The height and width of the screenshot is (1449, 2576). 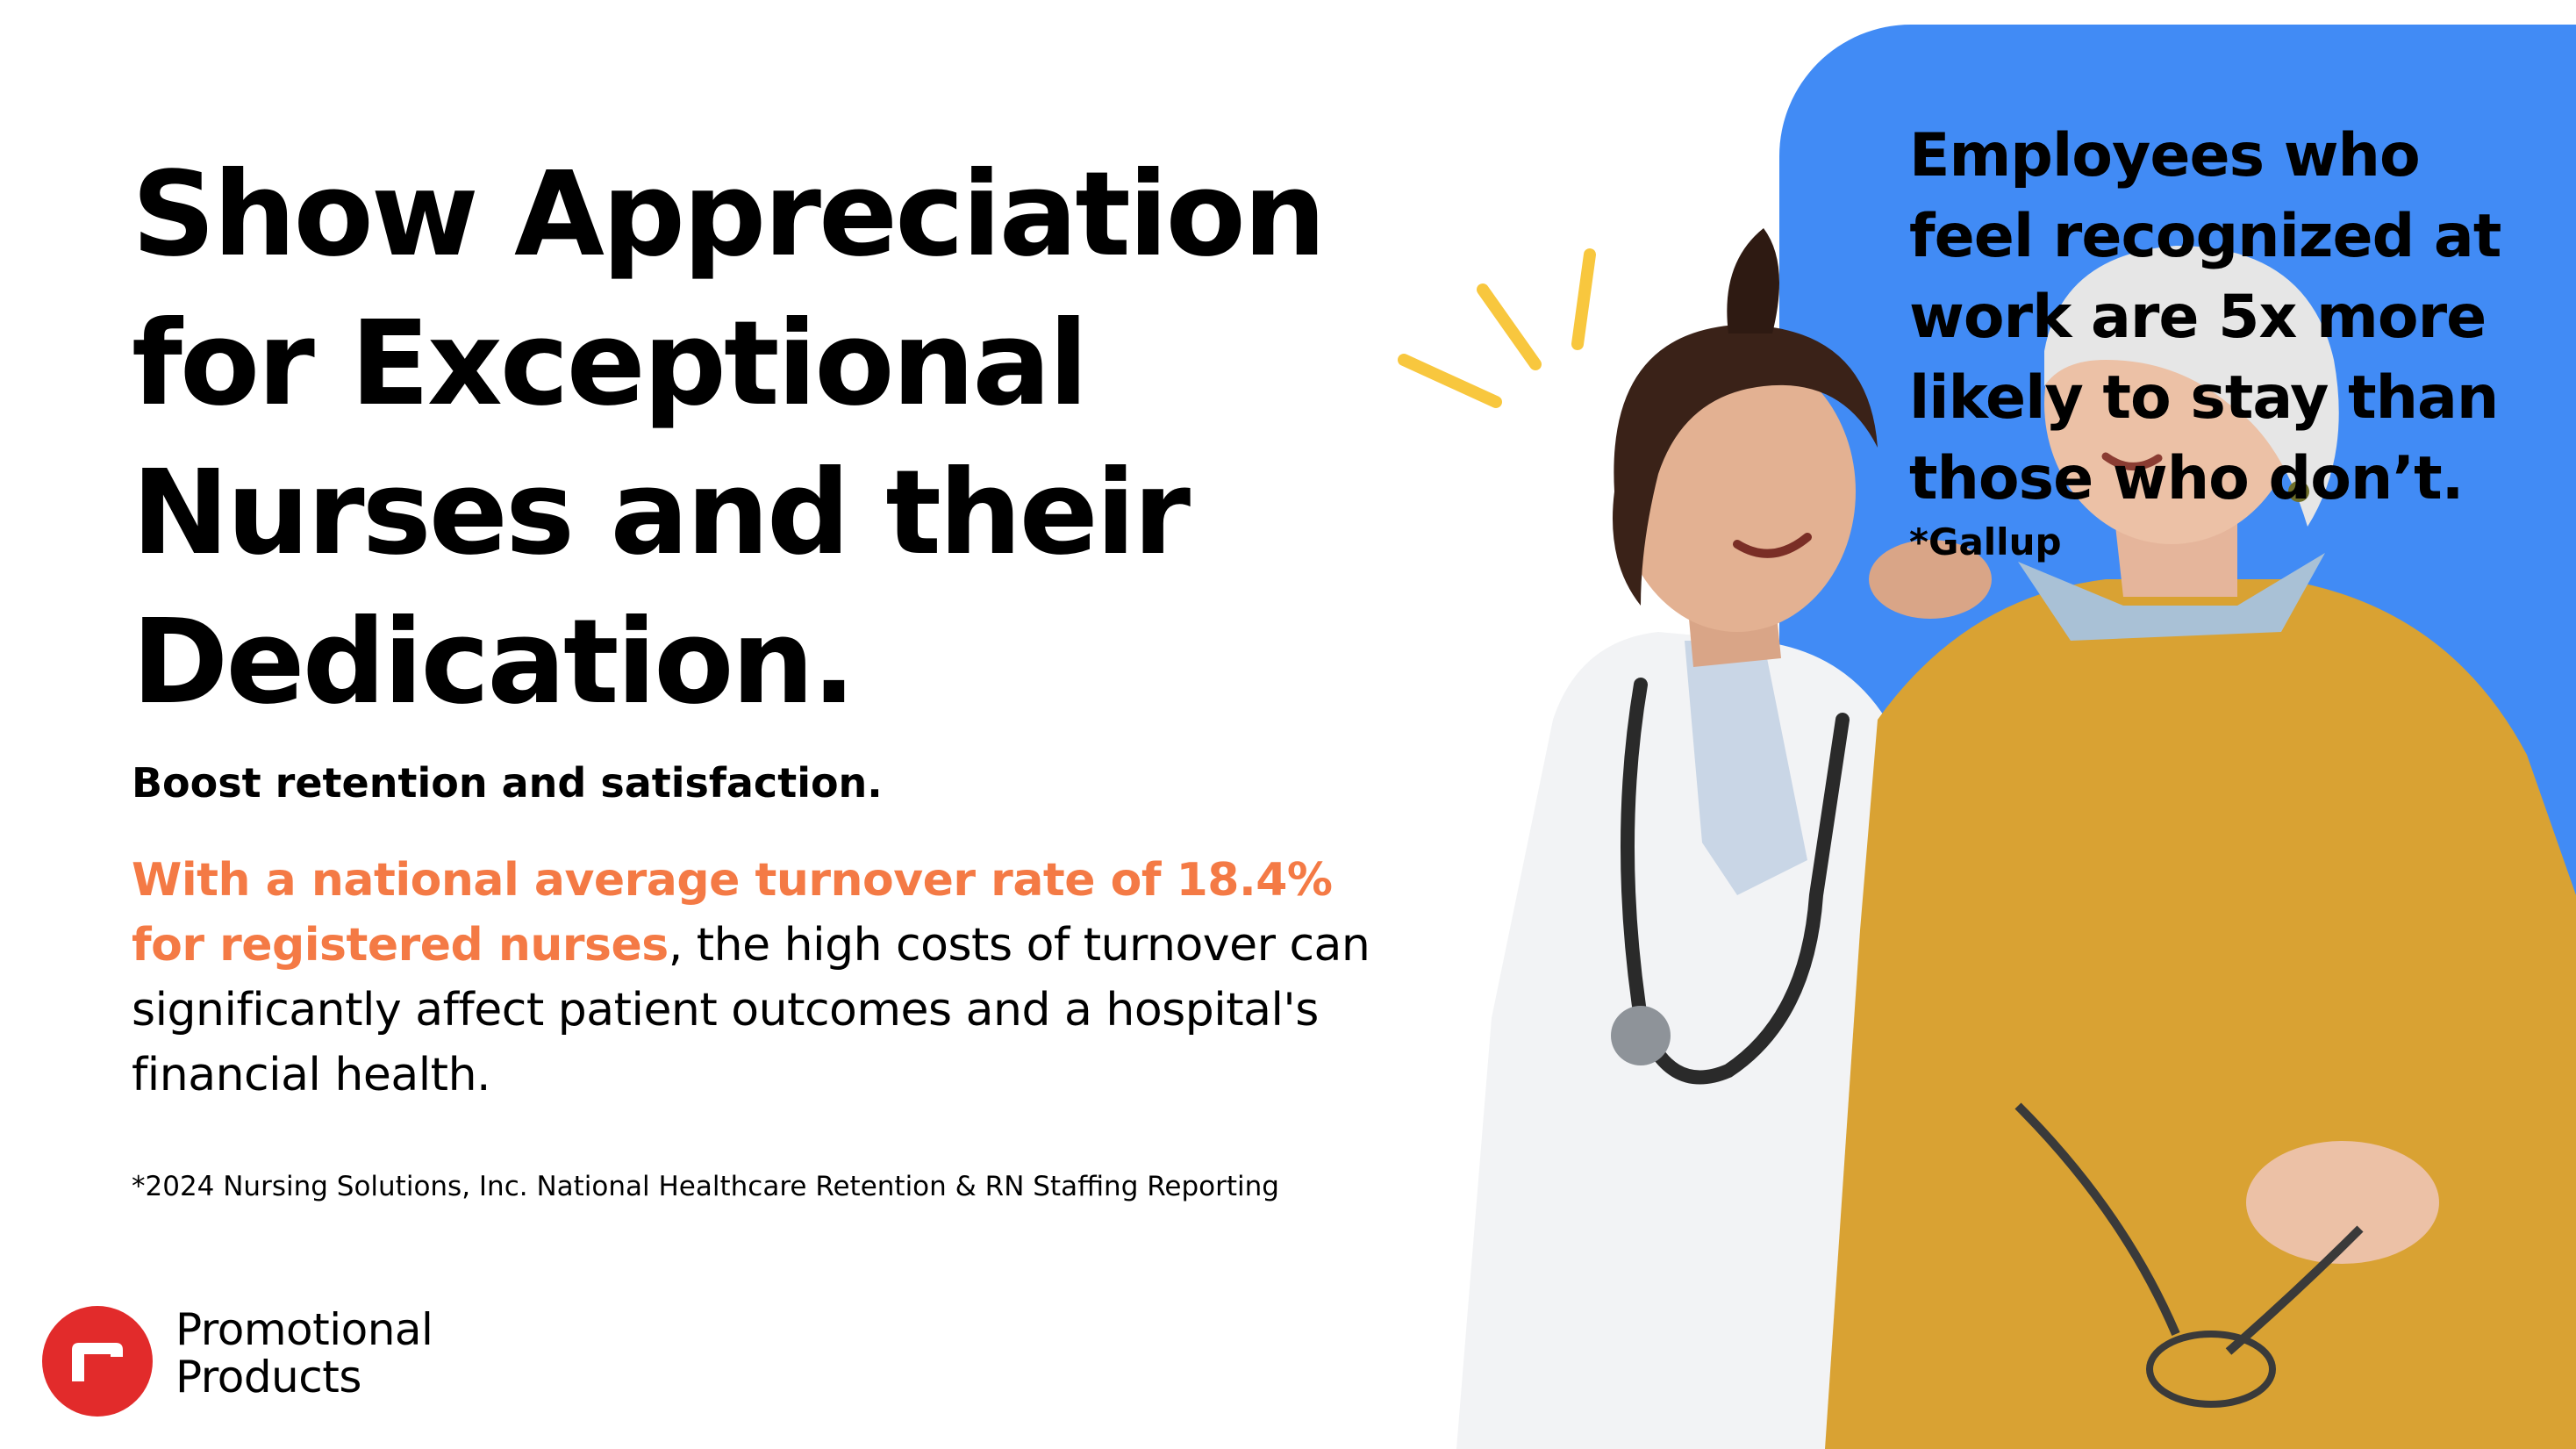 I want to click on stat-line: feel recognized at, so click(x=2205, y=237).